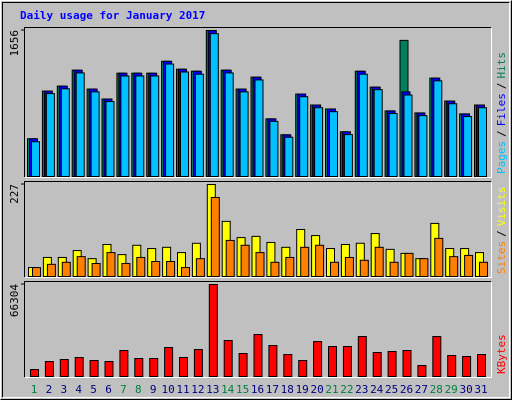 Image resolution: width=512 pixels, height=400 pixels. I want to click on legend: KBytes, so click(501, 354).